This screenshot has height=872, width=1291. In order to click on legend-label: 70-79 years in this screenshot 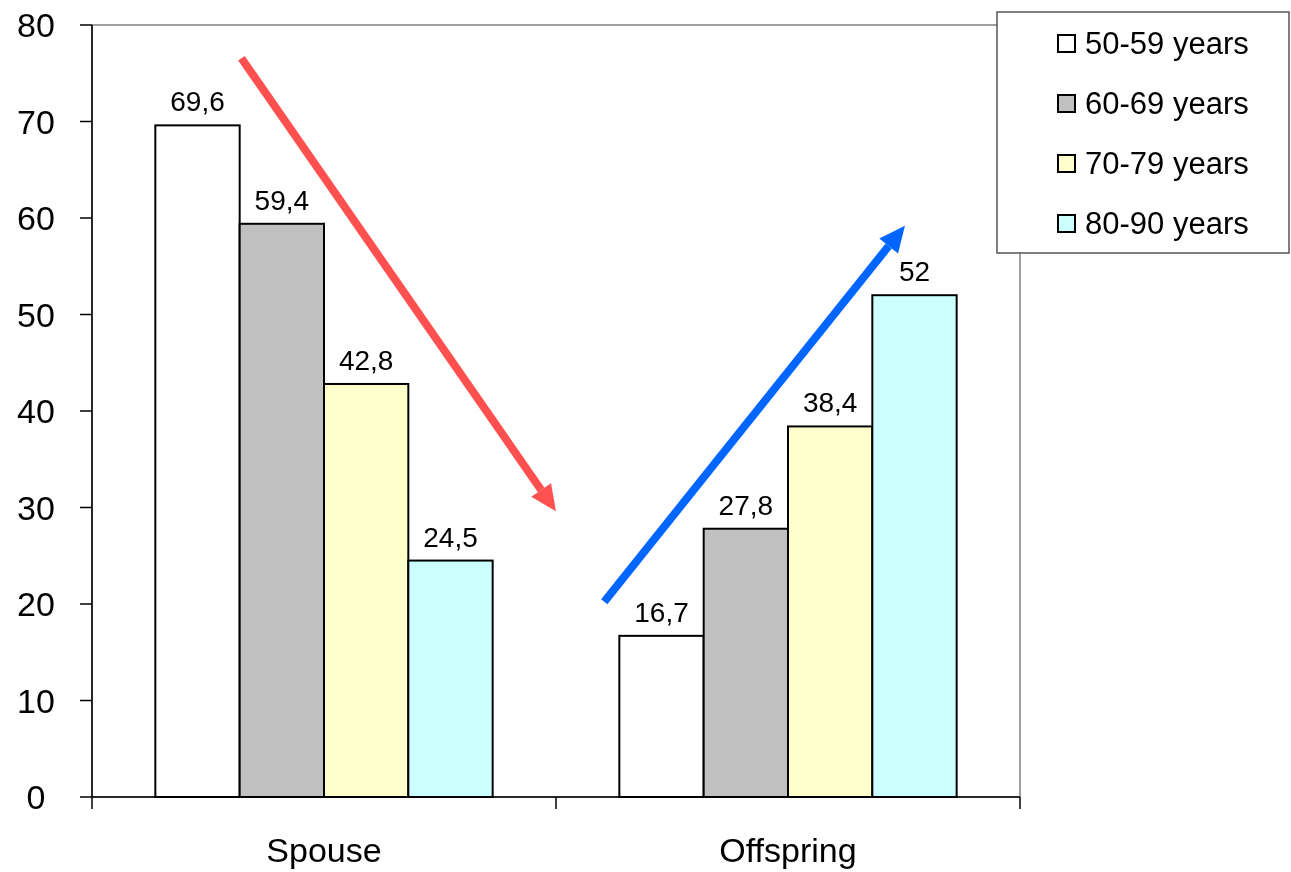, I will do `click(1167, 163)`.